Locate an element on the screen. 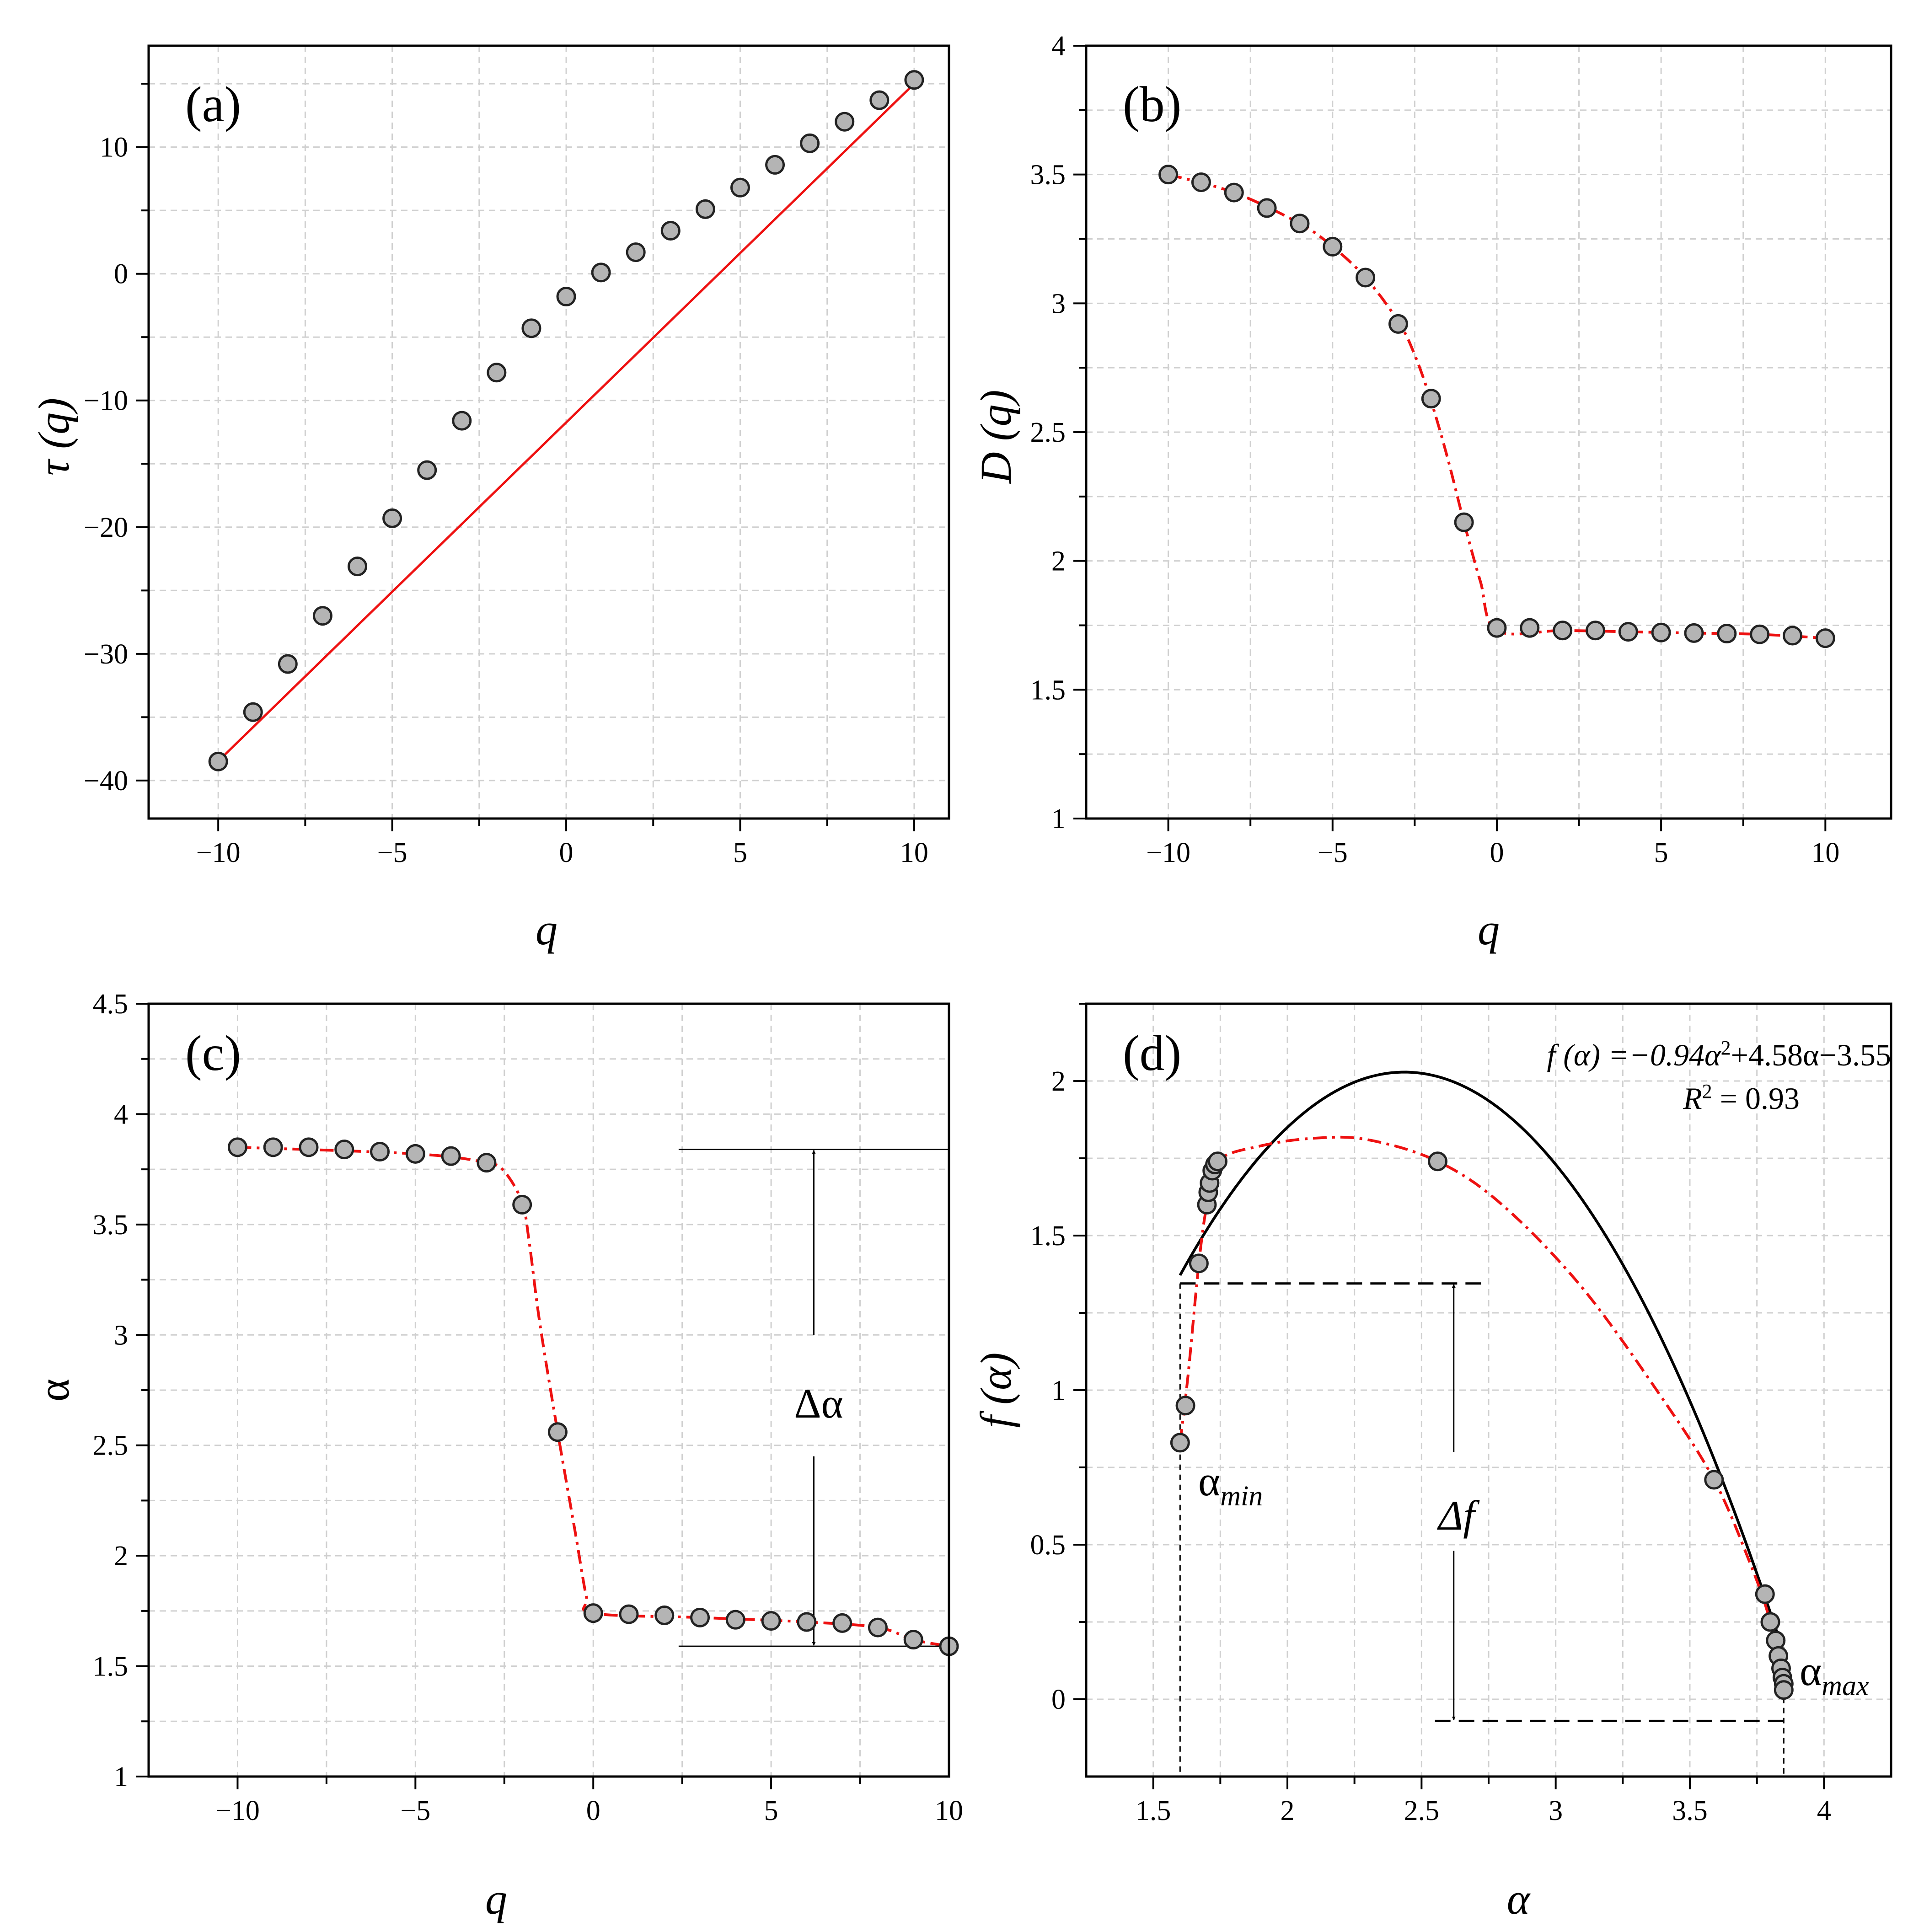  panel-d-xlabel: α is located at coordinates (1519, 1898).